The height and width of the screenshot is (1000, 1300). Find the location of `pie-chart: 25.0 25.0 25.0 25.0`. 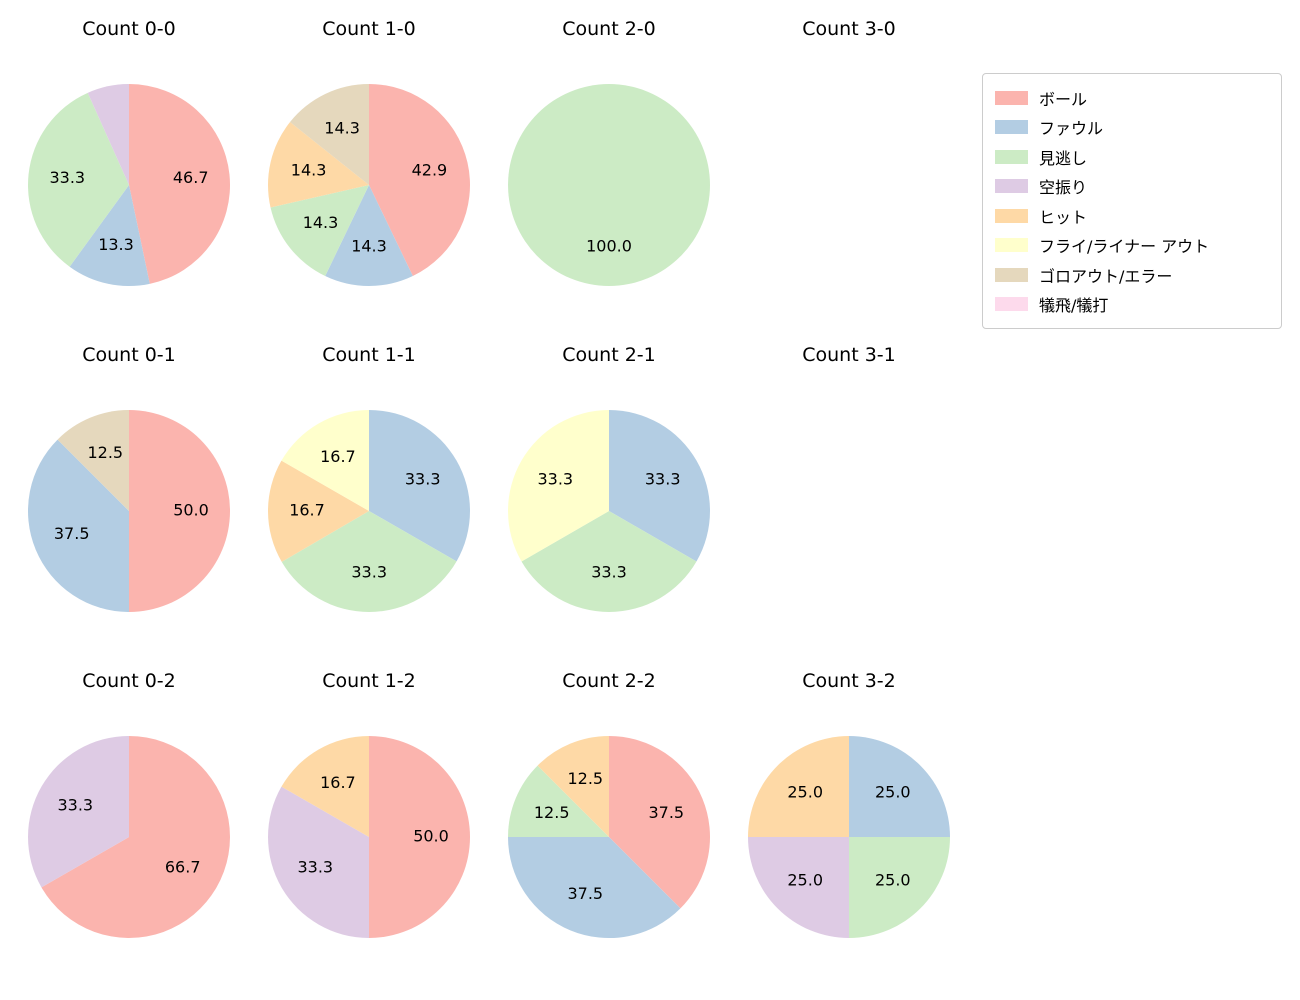

pie-chart: 25.0 25.0 25.0 25.0 is located at coordinates (849, 837).